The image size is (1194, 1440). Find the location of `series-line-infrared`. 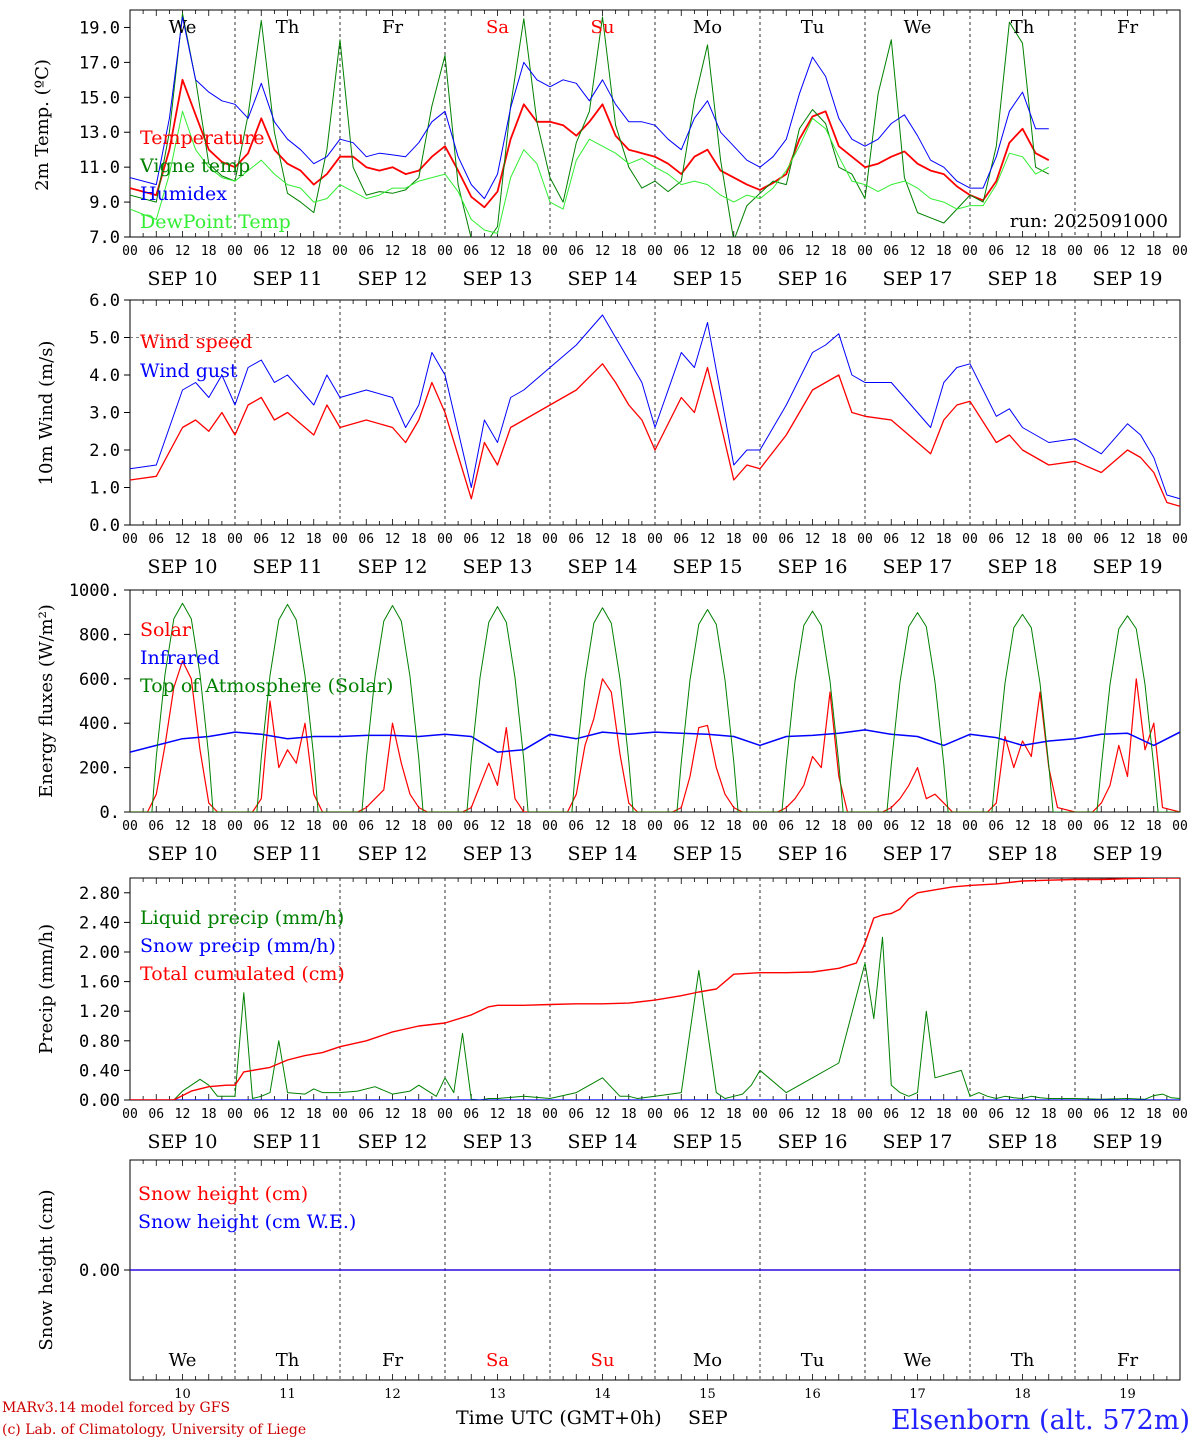

series-line-infrared is located at coordinates (655, 741).